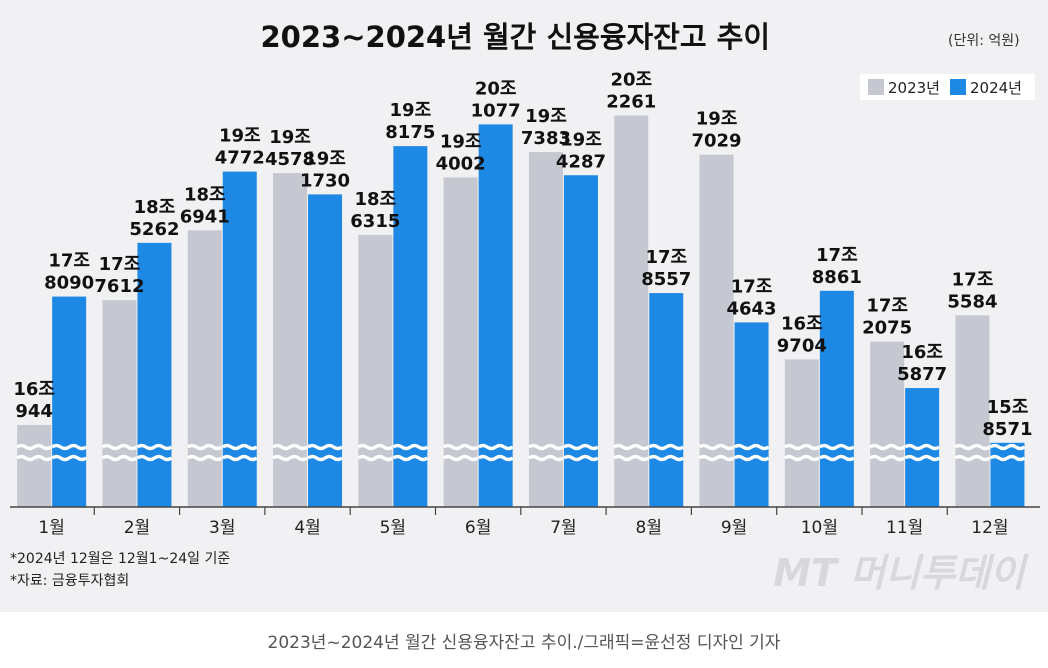 This screenshot has height=668, width=1048. What do you see at coordinates (752, 286) in the screenshot?
I see `data-label-2024-9-jo: 17조` at bounding box center [752, 286].